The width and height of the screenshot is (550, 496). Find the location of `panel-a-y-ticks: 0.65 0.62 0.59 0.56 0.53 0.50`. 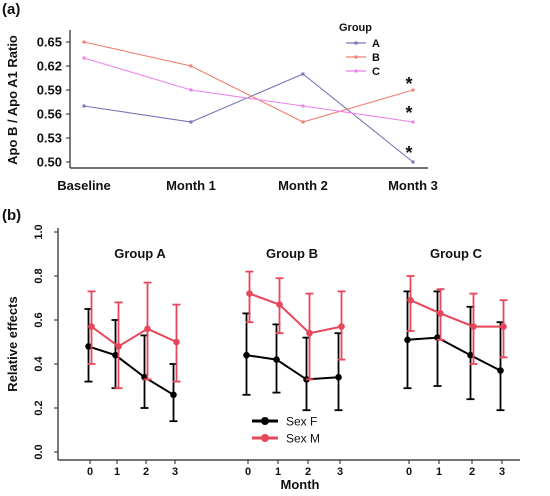

panel-a-y-ticks: 0.65 0.62 0.59 0.56 0.53 0.50 is located at coordinates (53, 102).